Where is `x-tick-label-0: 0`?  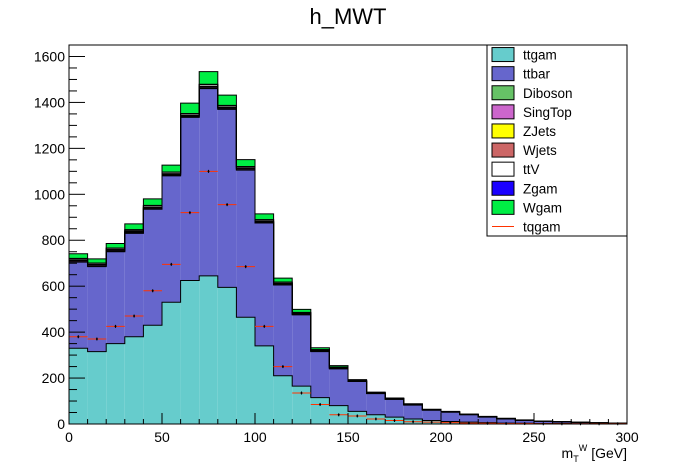 x-tick-label-0: 0 is located at coordinates (69, 437).